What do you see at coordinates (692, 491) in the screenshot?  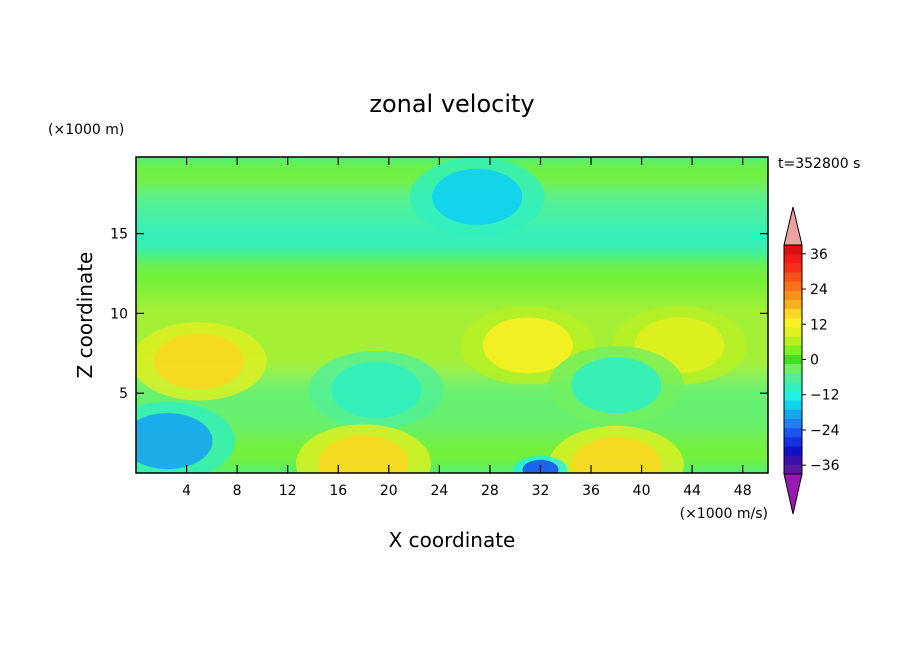 I see `x-tick-label: 44` at bounding box center [692, 491].